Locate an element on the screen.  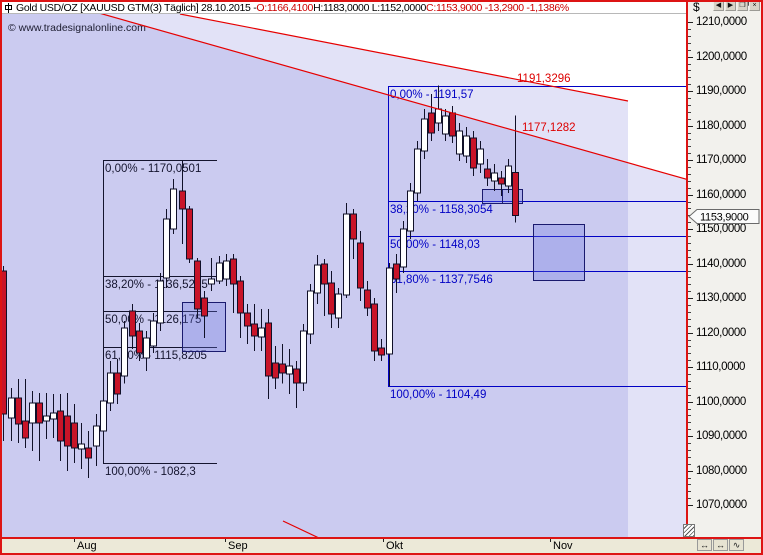
box-mid-right is located at coordinates (559, 252).